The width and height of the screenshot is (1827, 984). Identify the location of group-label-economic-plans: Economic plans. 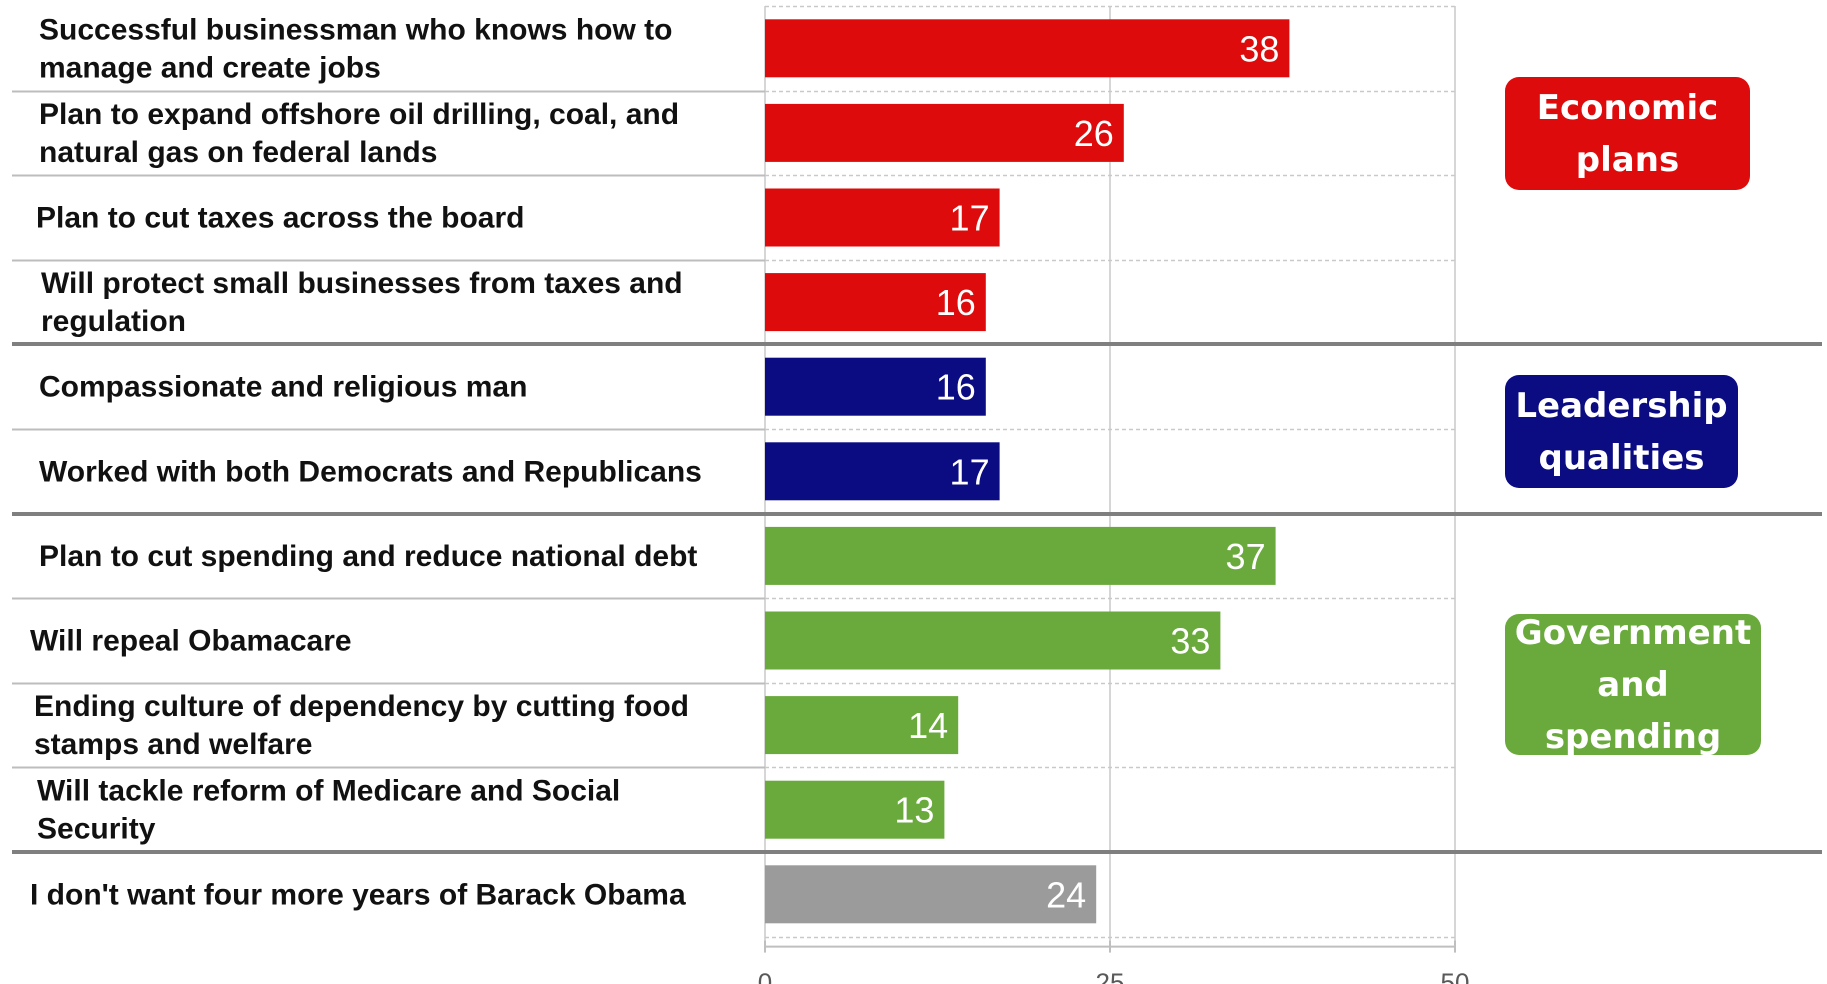
(1627, 133).